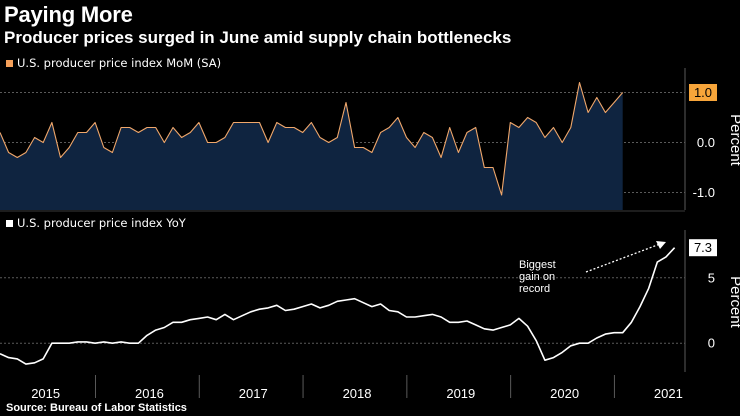 The width and height of the screenshot is (740, 416). Describe the element at coordinates (101, 223) in the screenshot. I see `legend-label-yoy: U.S. producer price index YoY` at that location.